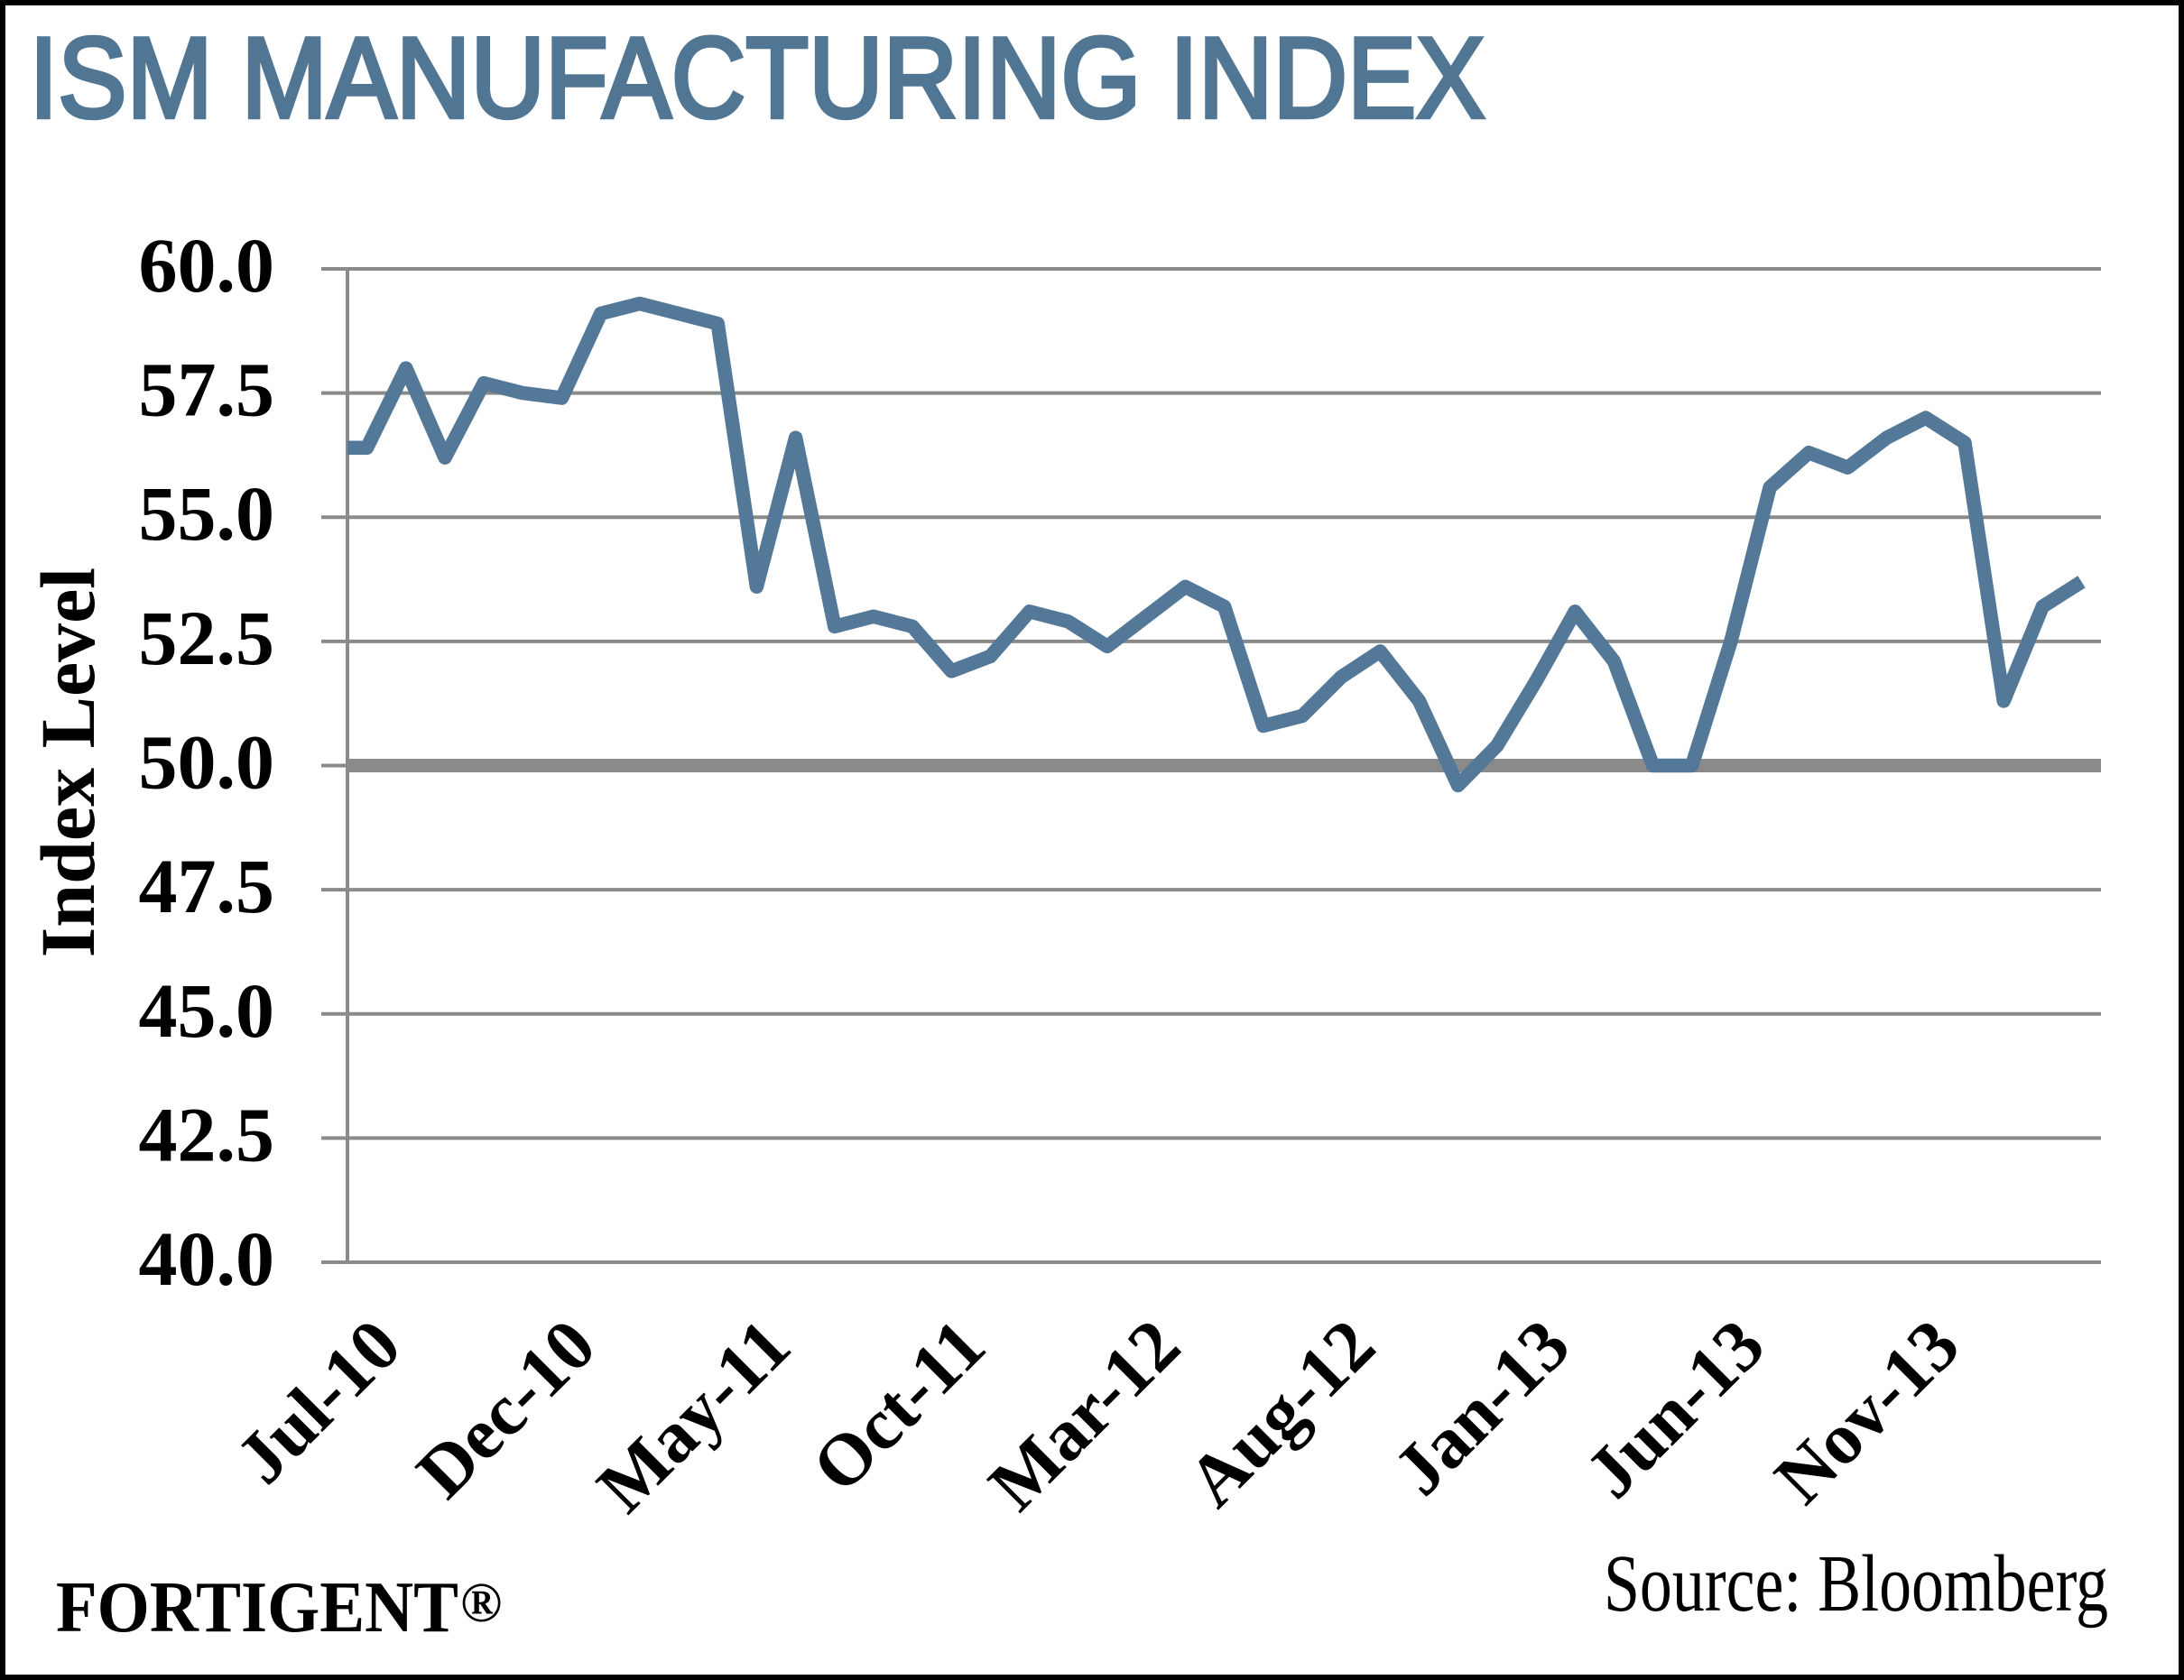 The image size is (2184, 1680). I want to click on svg-text: 50.0, so click(207, 762).